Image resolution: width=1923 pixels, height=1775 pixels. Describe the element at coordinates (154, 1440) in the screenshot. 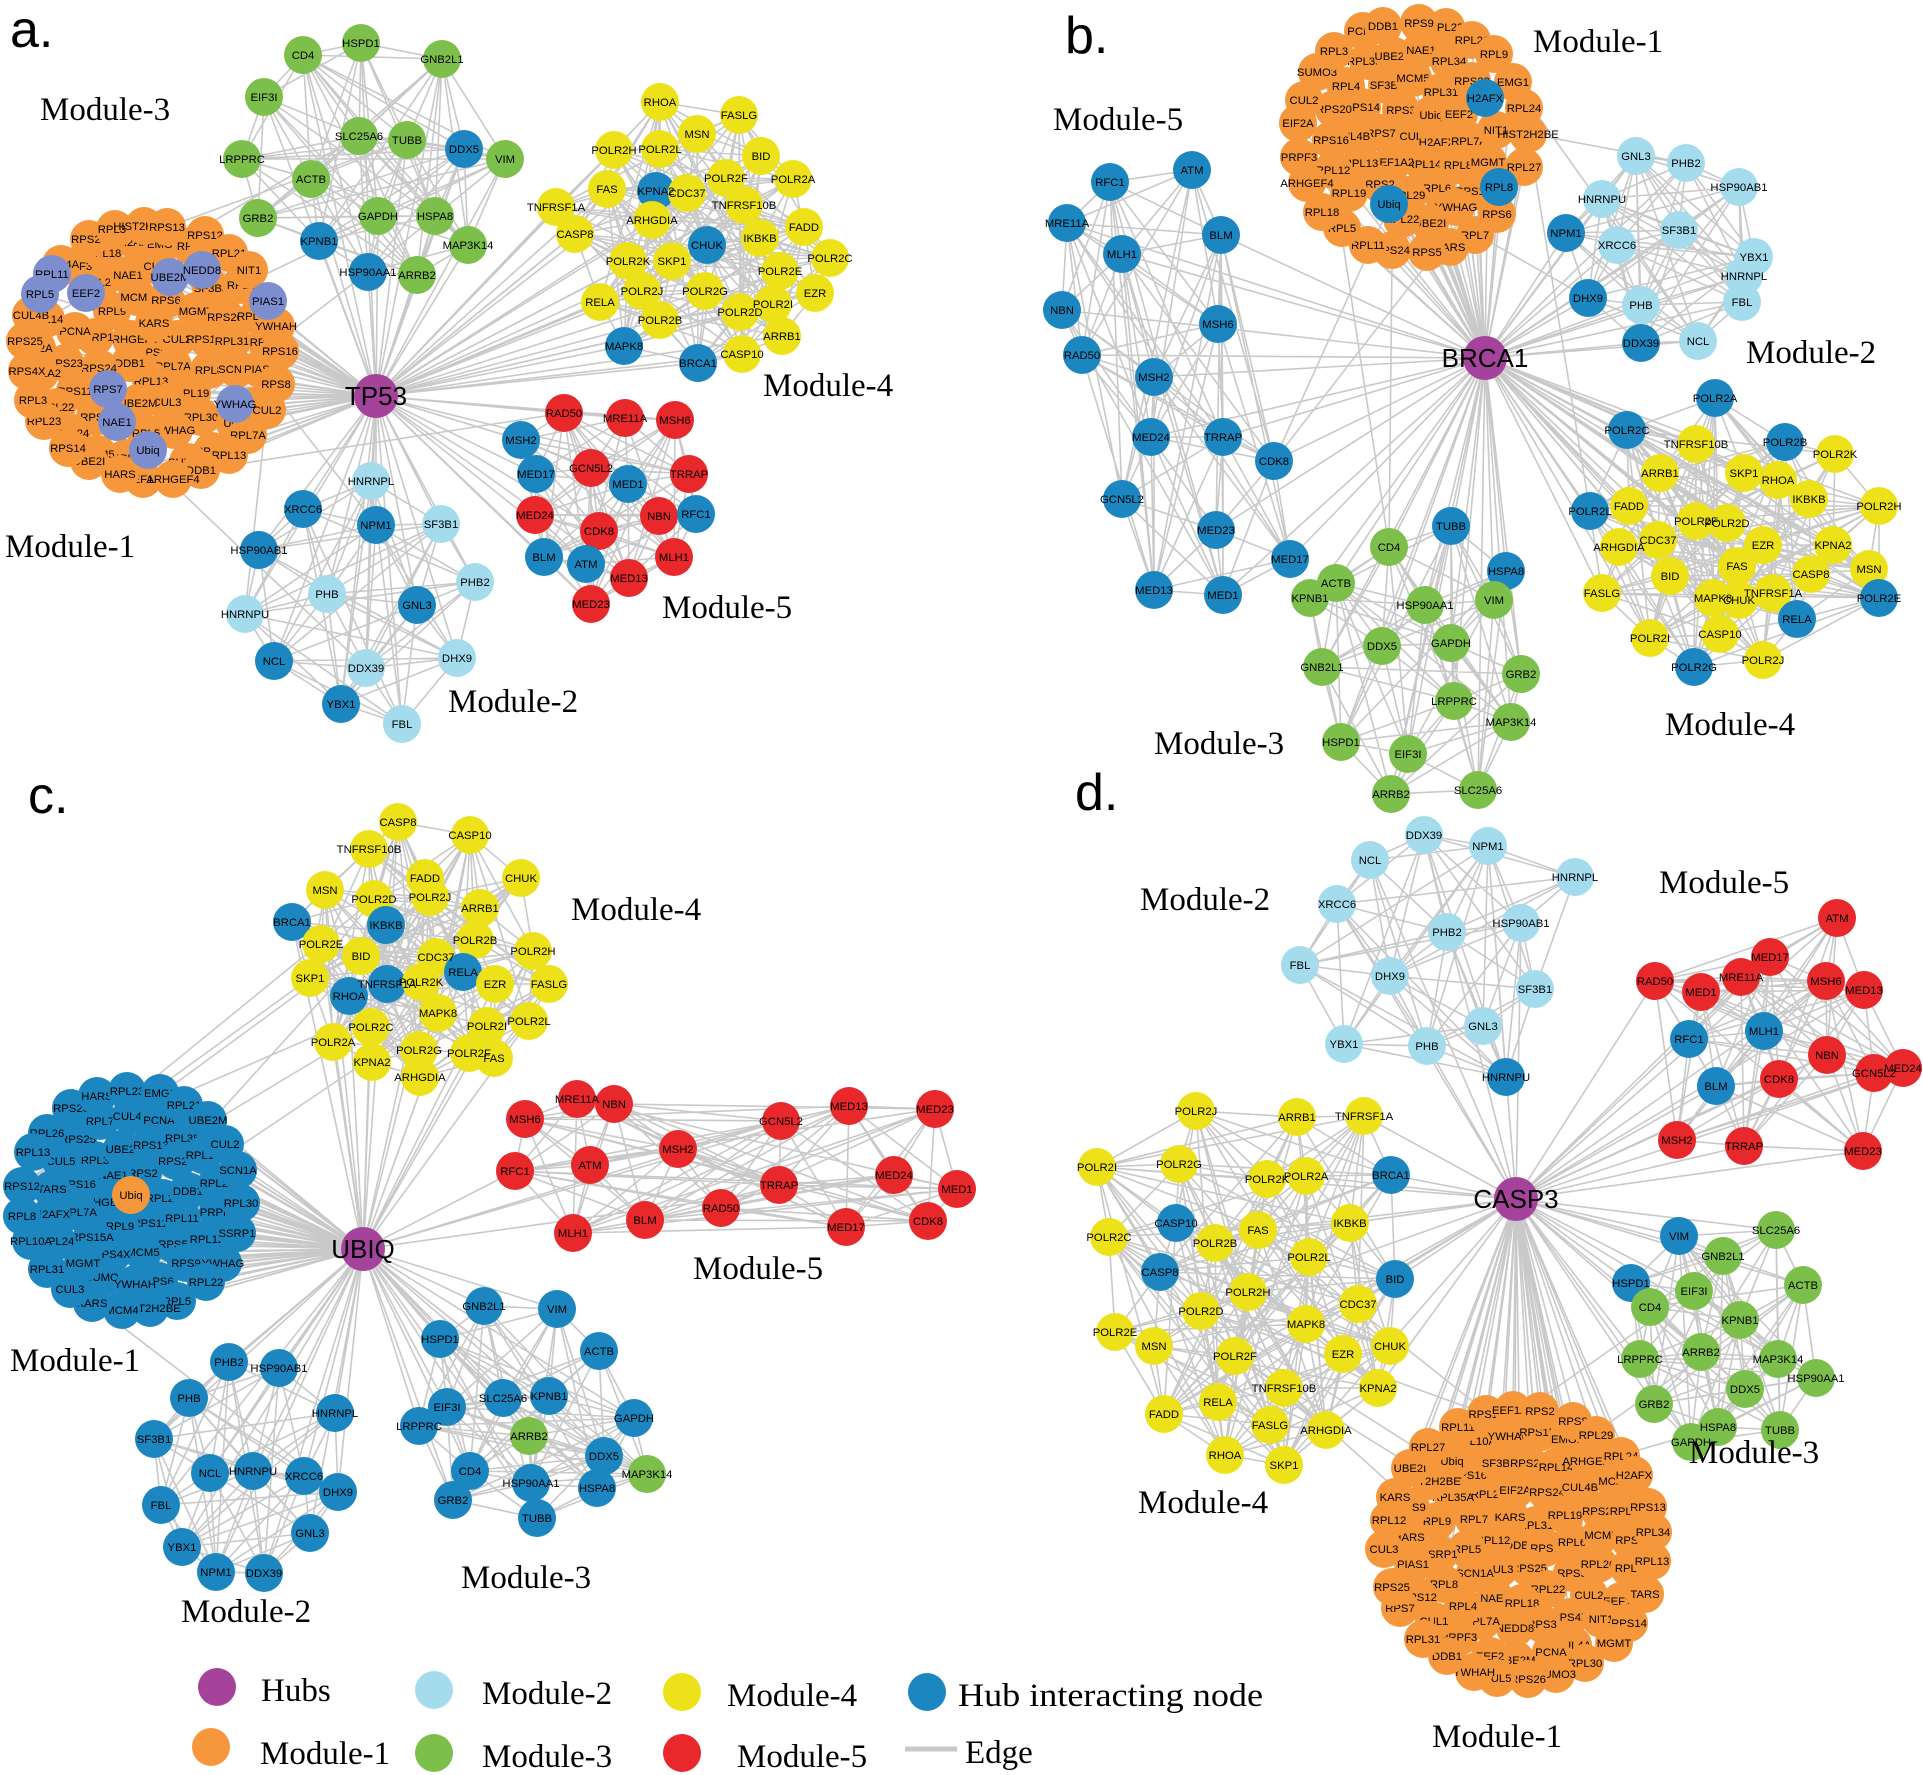

I see `svg-text: SF3B1` at that location.